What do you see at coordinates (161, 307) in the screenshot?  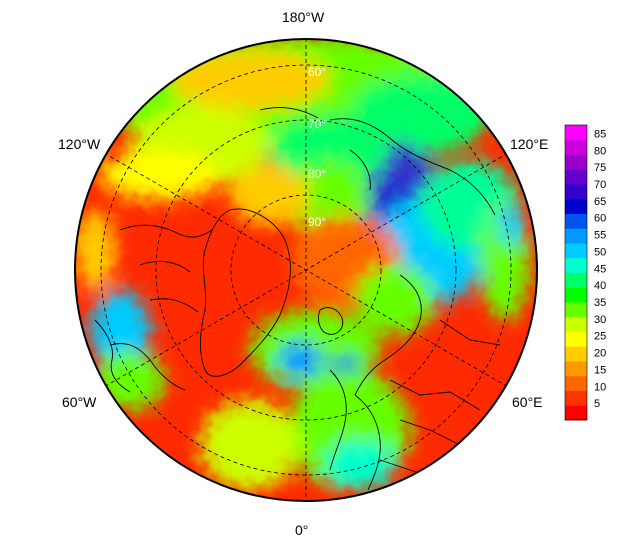 I see `canadian-arctic-coast` at bounding box center [161, 307].